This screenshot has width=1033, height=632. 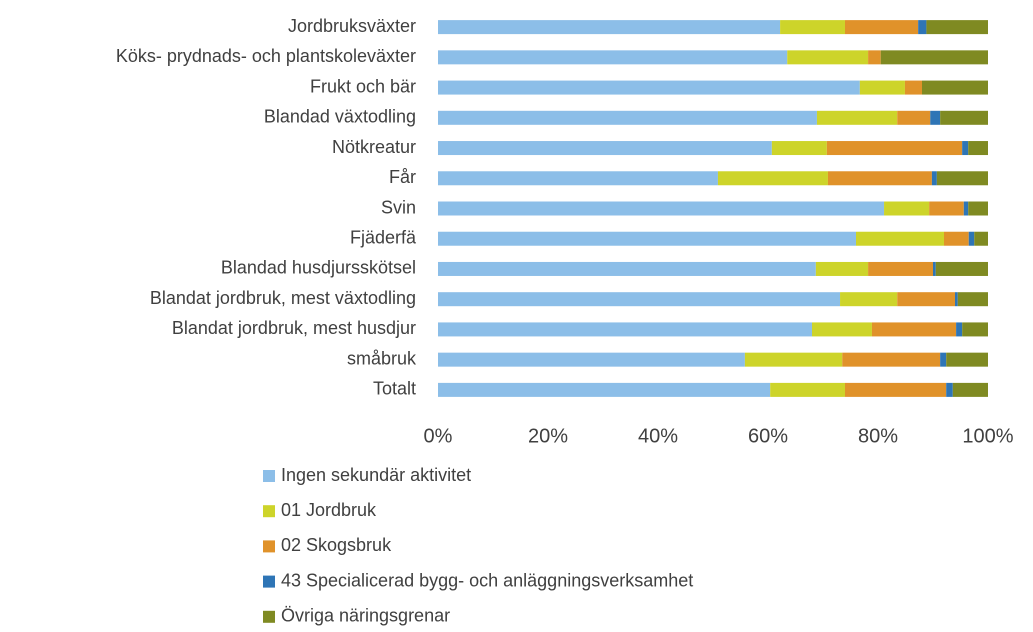 What do you see at coordinates (294, 328) in the screenshot?
I see `category-label: Blandat jordbruk, mest husdjur` at bounding box center [294, 328].